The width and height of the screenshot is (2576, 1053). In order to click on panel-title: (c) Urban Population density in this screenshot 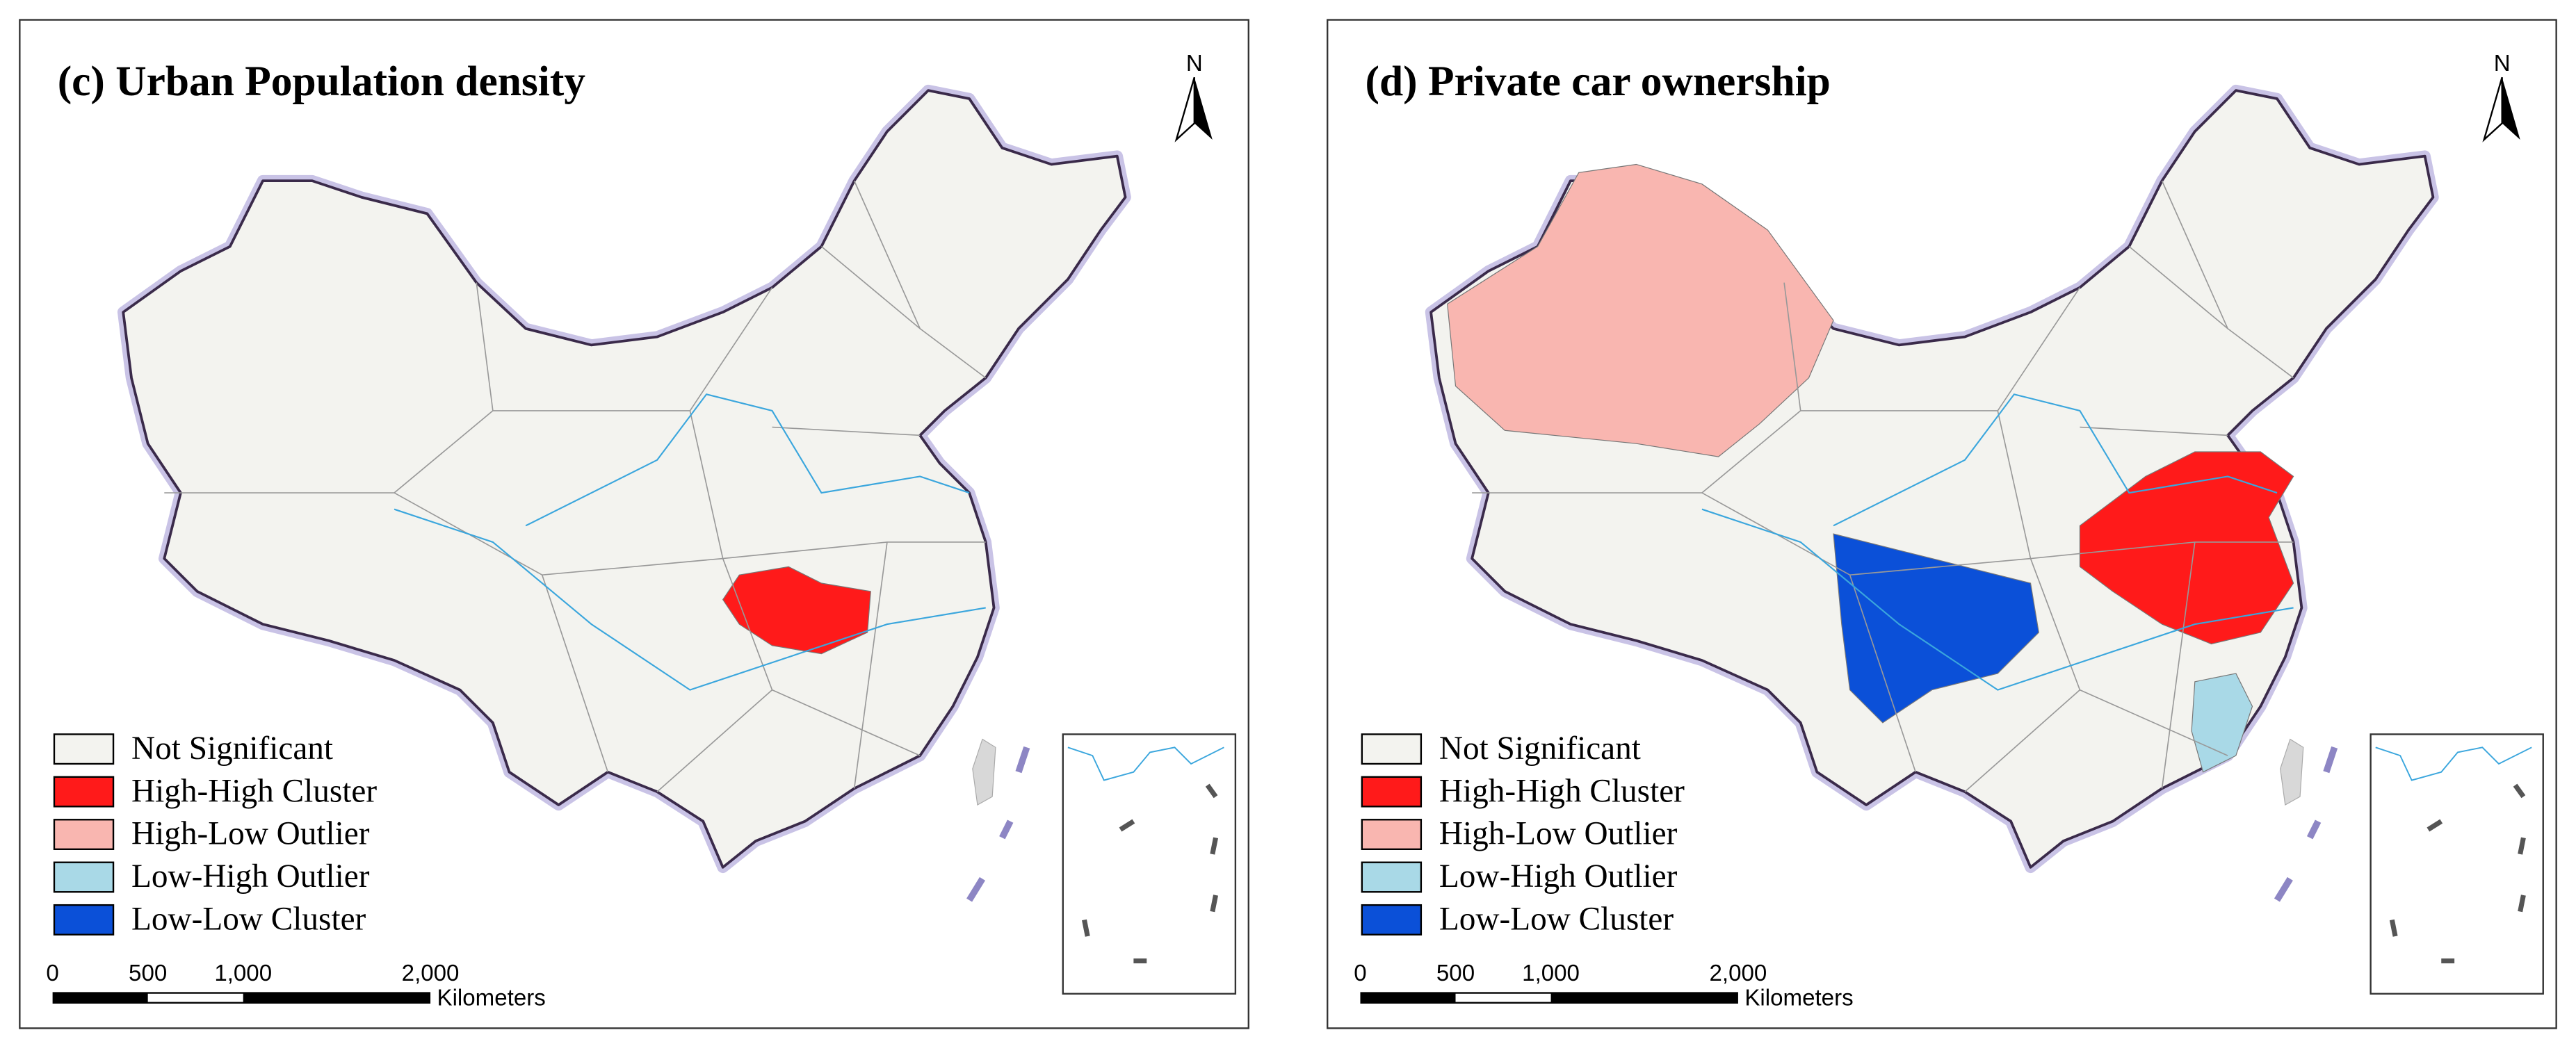, I will do `click(322, 81)`.